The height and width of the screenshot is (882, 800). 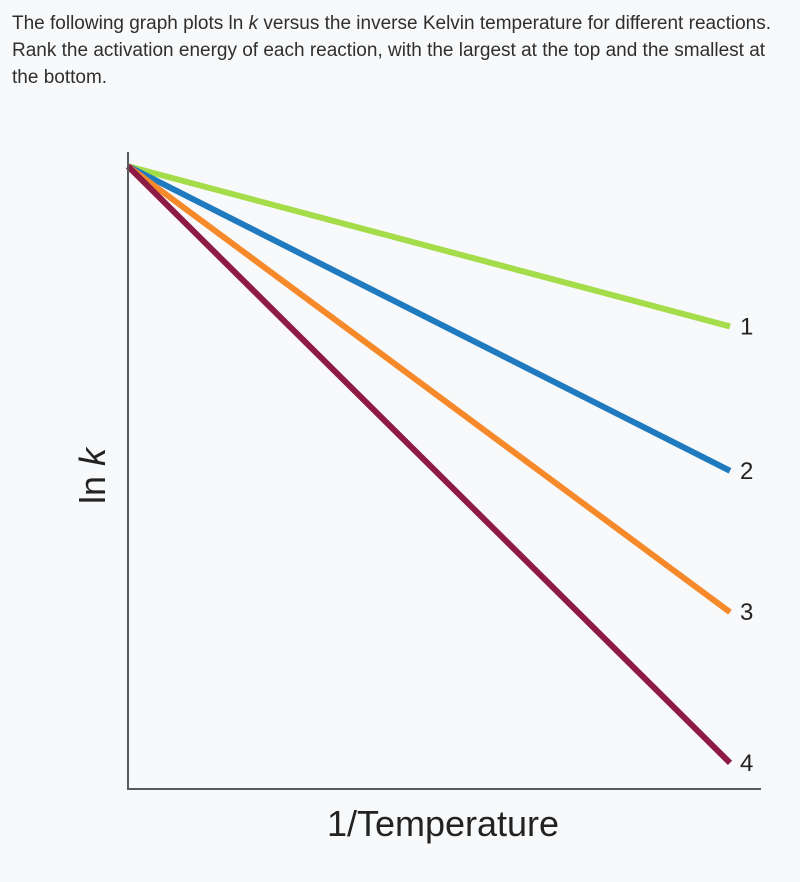 I want to click on question-variable-k: k, so click(x=253, y=23).